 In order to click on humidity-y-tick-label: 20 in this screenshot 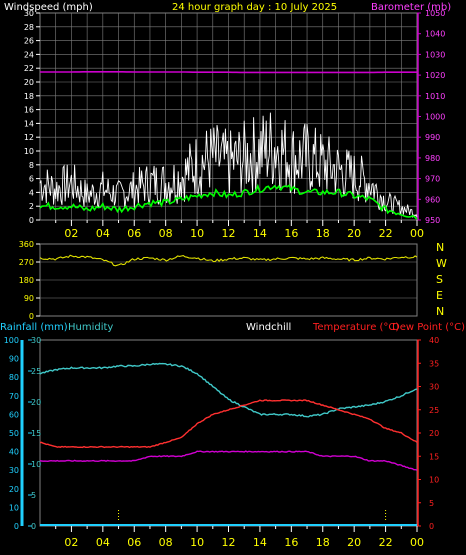, I will do `click(14, 489)`.